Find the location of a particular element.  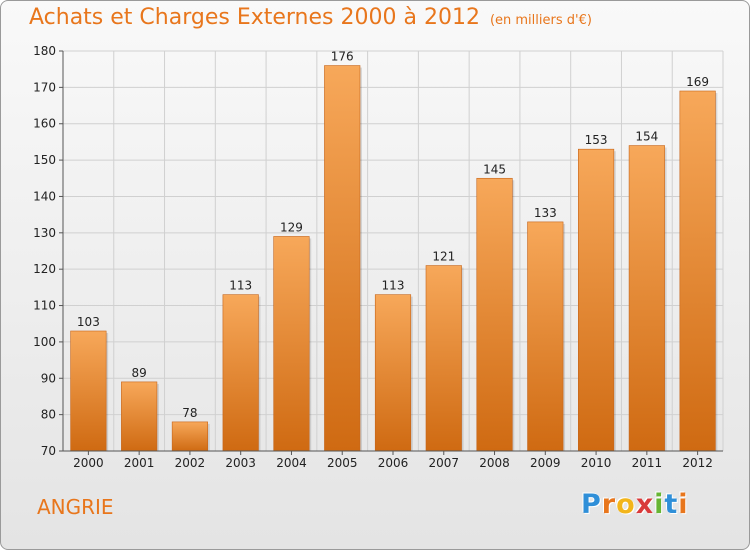

bar-value-label: 153 is located at coordinates (596, 140).